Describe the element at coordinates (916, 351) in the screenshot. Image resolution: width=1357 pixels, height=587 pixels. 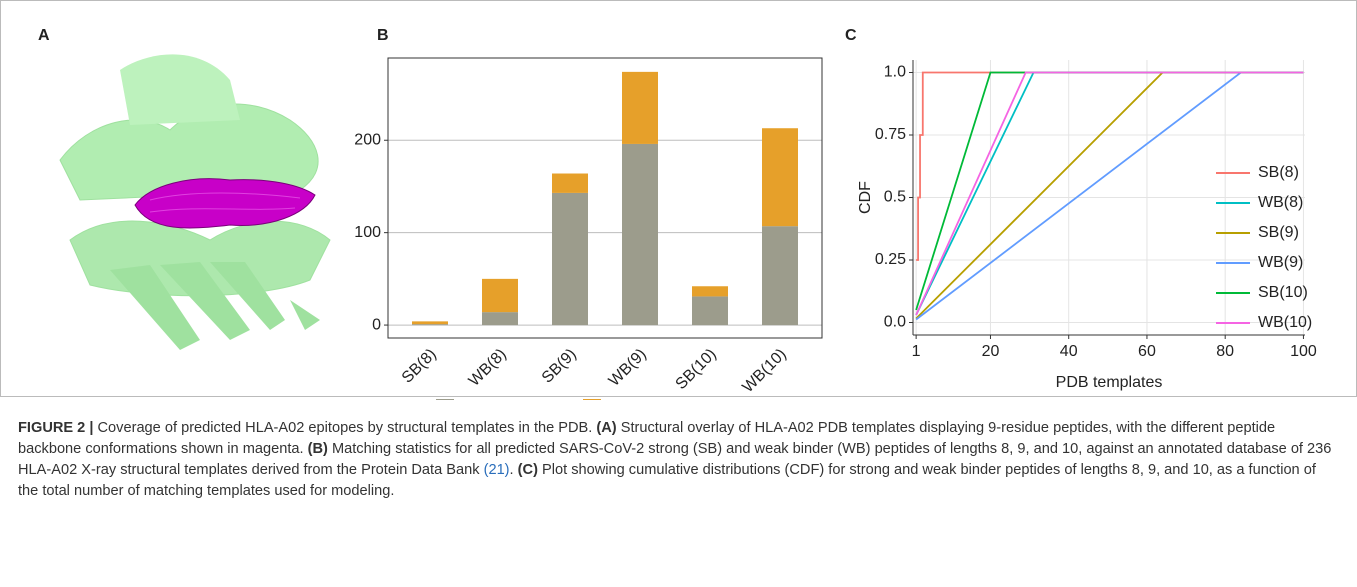
I see `x-tick-label: 1` at that location.